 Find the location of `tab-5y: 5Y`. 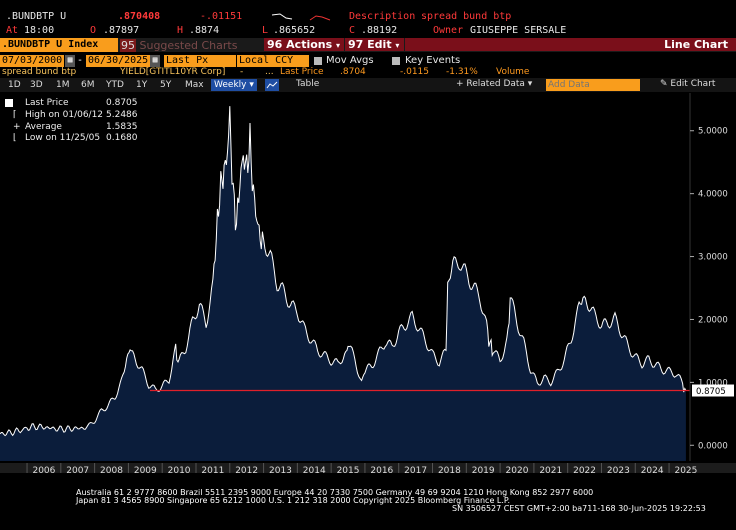

tab-5y: 5Y is located at coordinates (166, 85).